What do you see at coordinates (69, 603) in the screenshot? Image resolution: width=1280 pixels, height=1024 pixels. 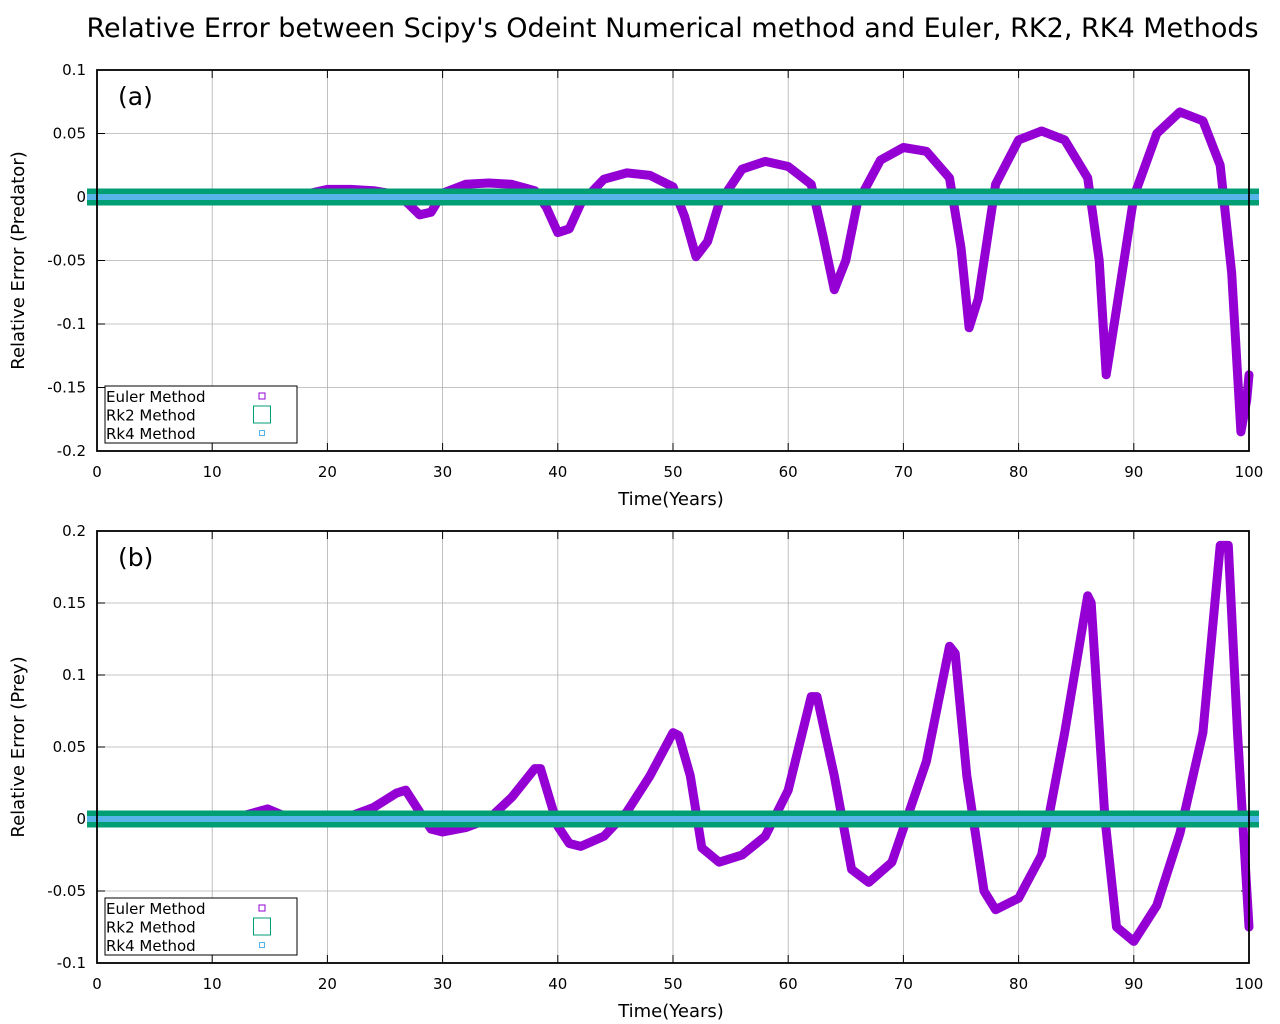 I see `y-tick-label: 0.15` at bounding box center [69, 603].